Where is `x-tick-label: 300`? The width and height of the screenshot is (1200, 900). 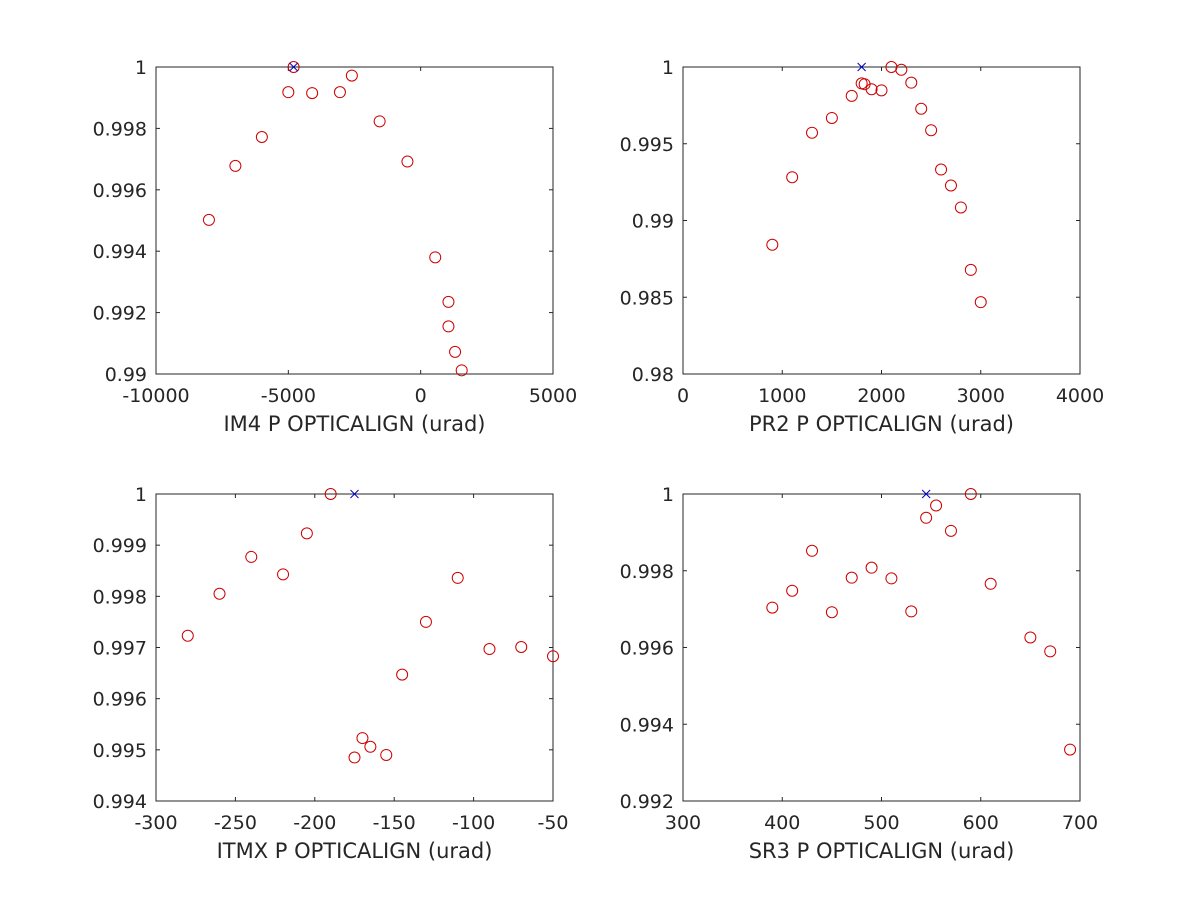 x-tick-label: 300 is located at coordinates (683, 823).